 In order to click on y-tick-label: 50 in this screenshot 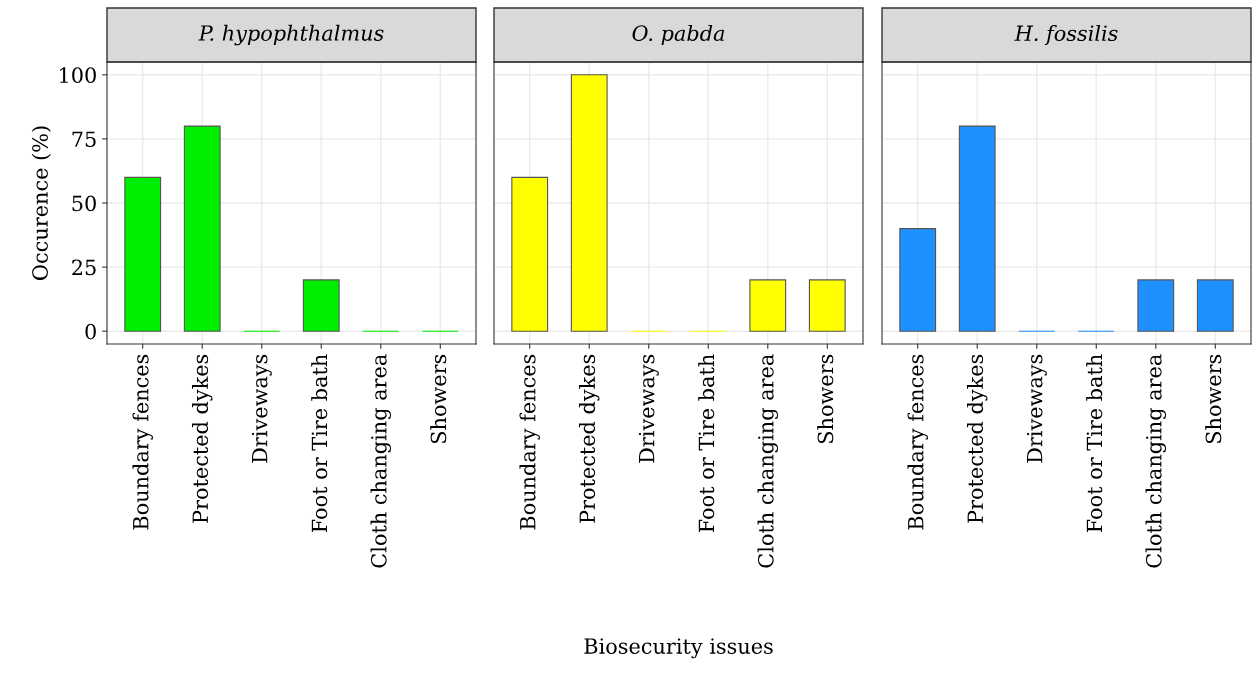, I will do `click(84, 203)`.